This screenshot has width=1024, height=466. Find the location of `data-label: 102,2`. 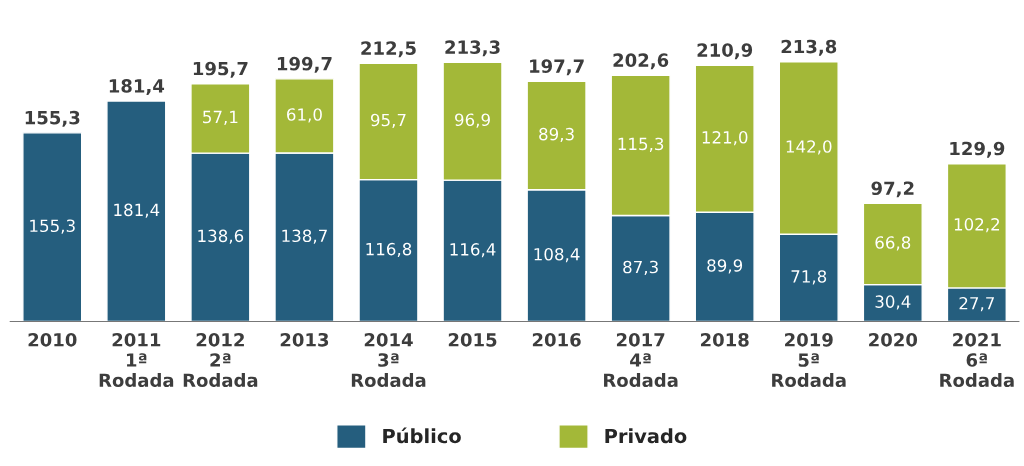

data-label: 102,2 is located at coordinates (977, 225).